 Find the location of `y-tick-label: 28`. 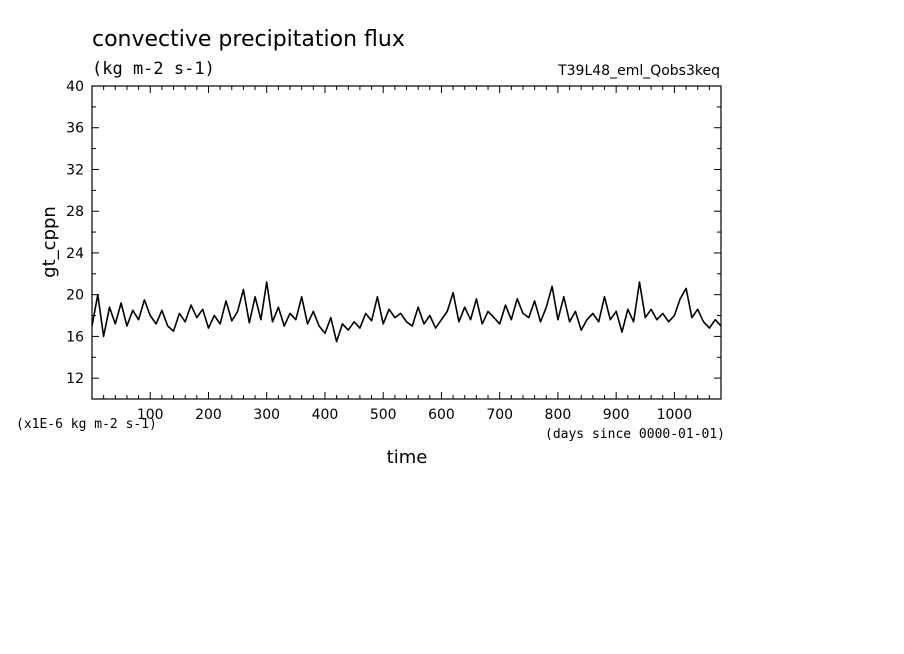

y-tick-label: 28 is located at coordinates (75, 212).